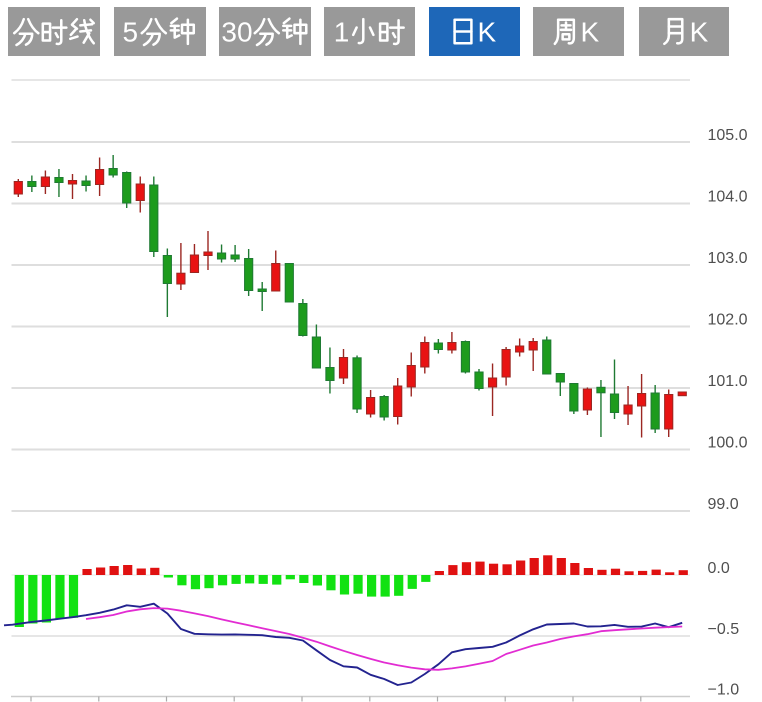  I want to click on svg-text: 30, so click(236, 32).